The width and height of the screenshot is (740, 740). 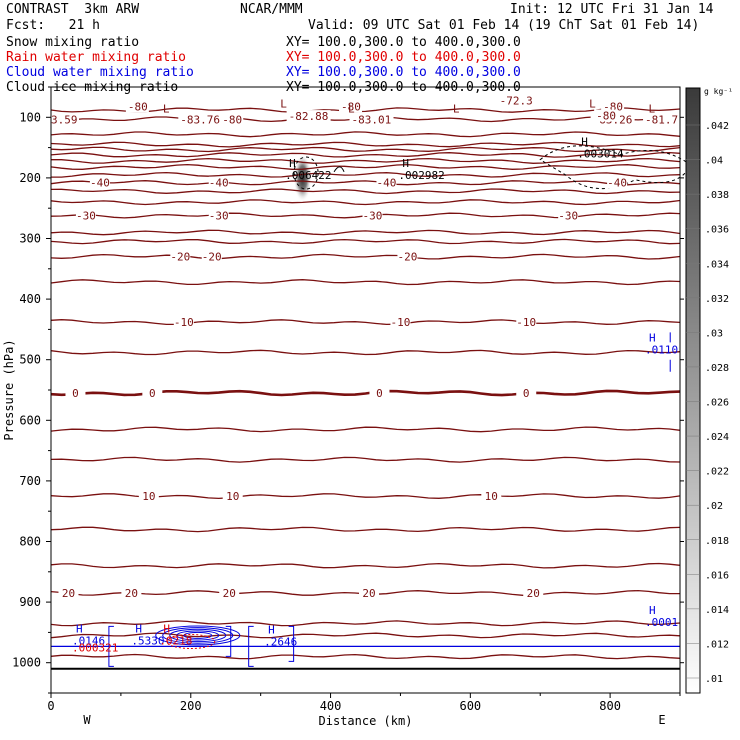 What do you see at coordinates (714, 161) in the screenshot?
I see `colorbar-tick-label: .04` at bounding box center [714, 161].